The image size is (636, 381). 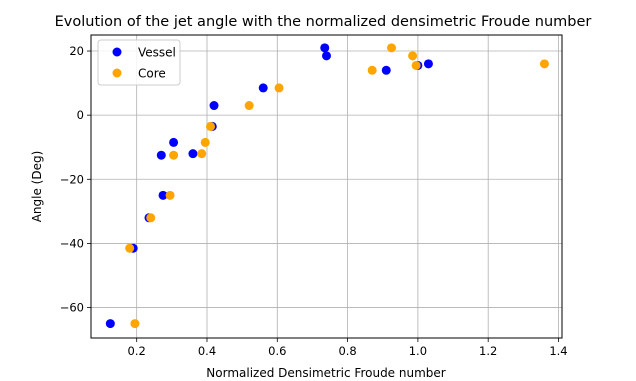 What do you see at coordinates (37, 187) in the screenshot?
I see `y-axis-label: Angle (Deg)` at bounding box center [37, 187].